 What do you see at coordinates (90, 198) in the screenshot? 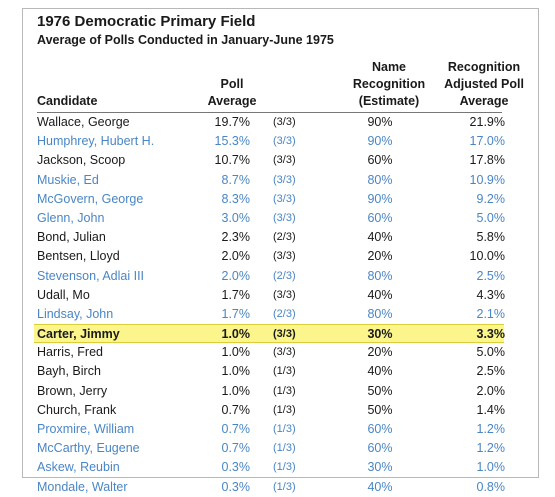
I see `candidate-cell: McGovern, George` at bounding box center [90, 198].